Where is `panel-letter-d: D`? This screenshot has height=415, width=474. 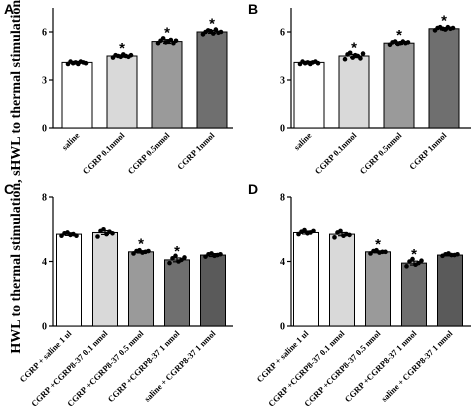
panel-letter-d: D is located at coordinates (253, 189).